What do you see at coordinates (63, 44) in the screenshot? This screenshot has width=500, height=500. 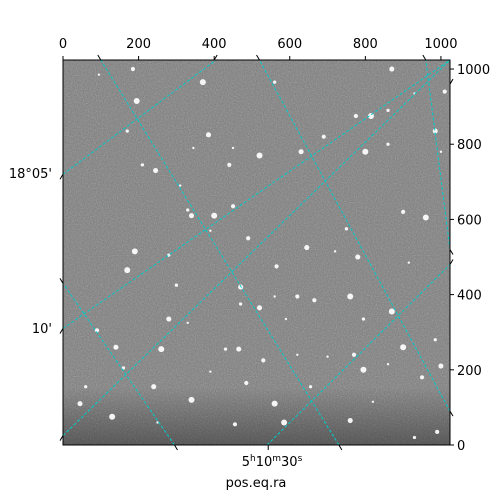 I see `top-tick-label-0: 0` at bounding box center [63, 44].